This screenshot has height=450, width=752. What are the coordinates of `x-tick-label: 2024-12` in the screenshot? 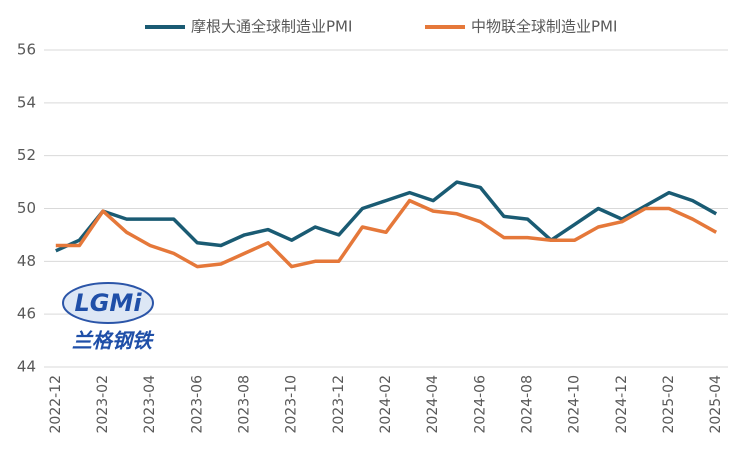 It's located at (622, 404).